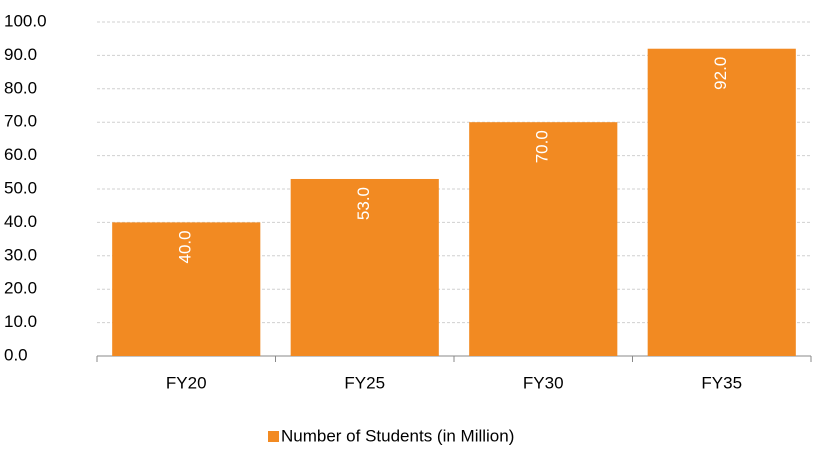 This screenshot has width=813, height=454. What do you see at coordinates (20, 187) in the screenshot?
I see `y-tick-label: 50.0` at bounding box center [20, 187].